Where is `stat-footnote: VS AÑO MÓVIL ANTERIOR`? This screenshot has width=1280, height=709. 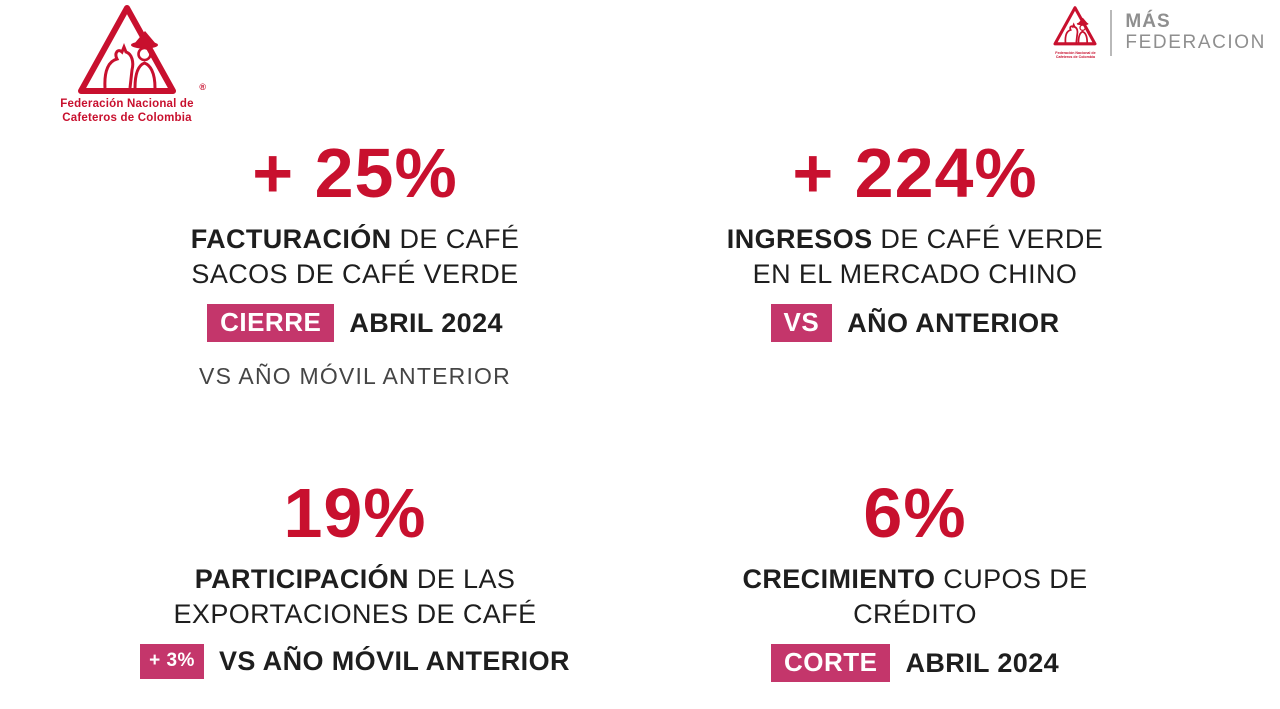
stat-footnote: VS AÑO MÓVIL ANTERIOR is located at coordinates (355, 376).